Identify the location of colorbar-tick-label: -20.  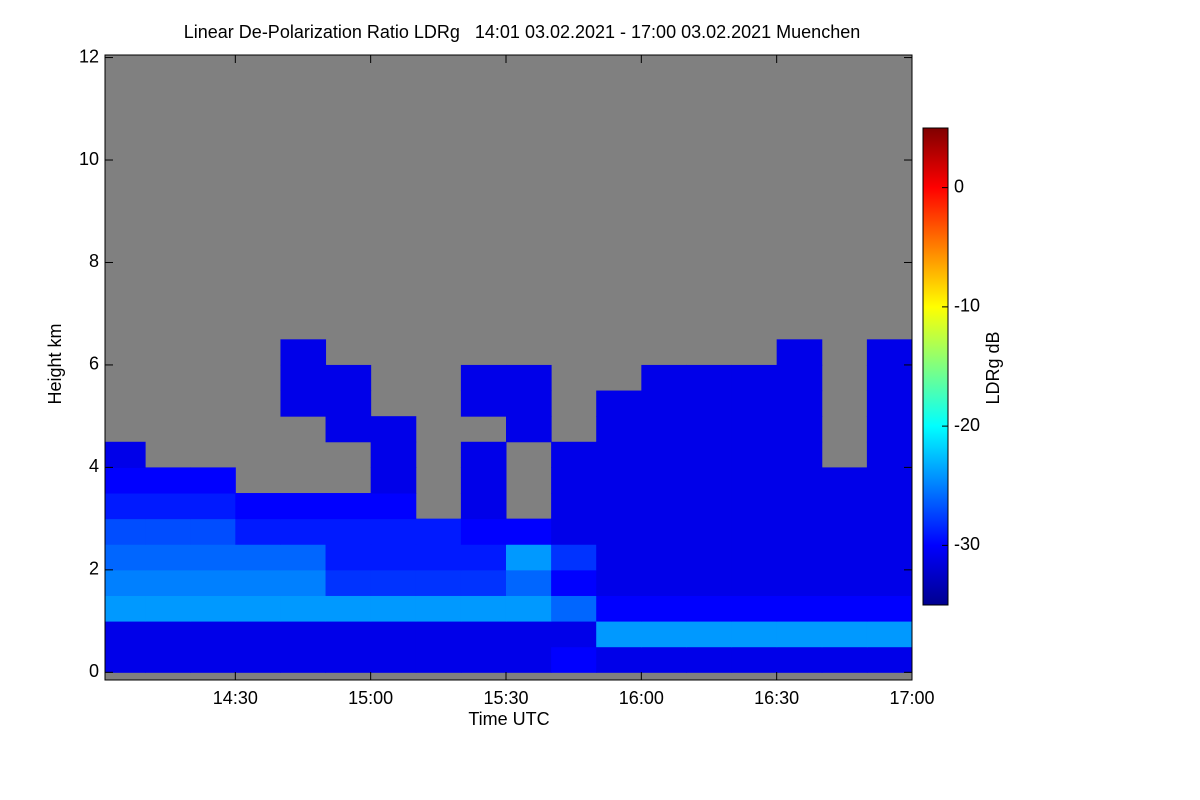
(967, 425).